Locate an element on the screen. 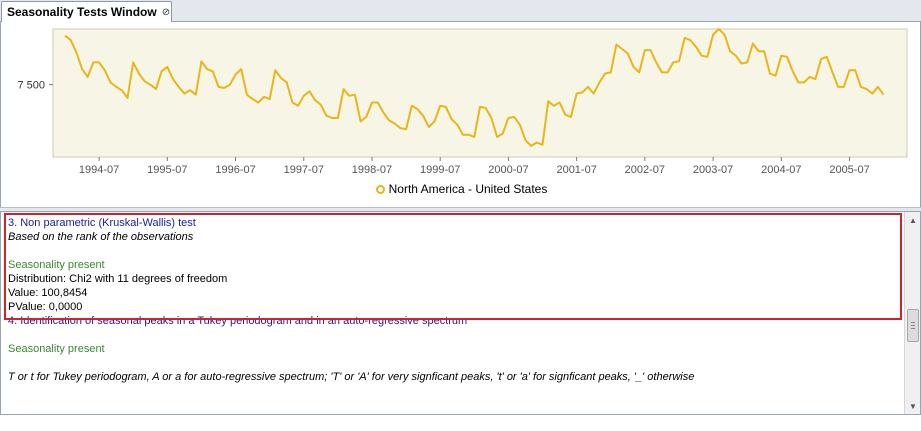 The image size is (921, 431). scroll-up-icon: ▲ is located at coordinates (913, 220).